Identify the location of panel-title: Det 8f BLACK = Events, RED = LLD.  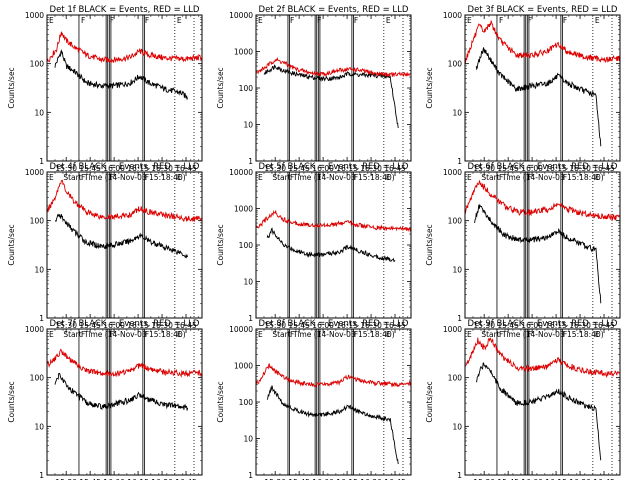
(334, 324).